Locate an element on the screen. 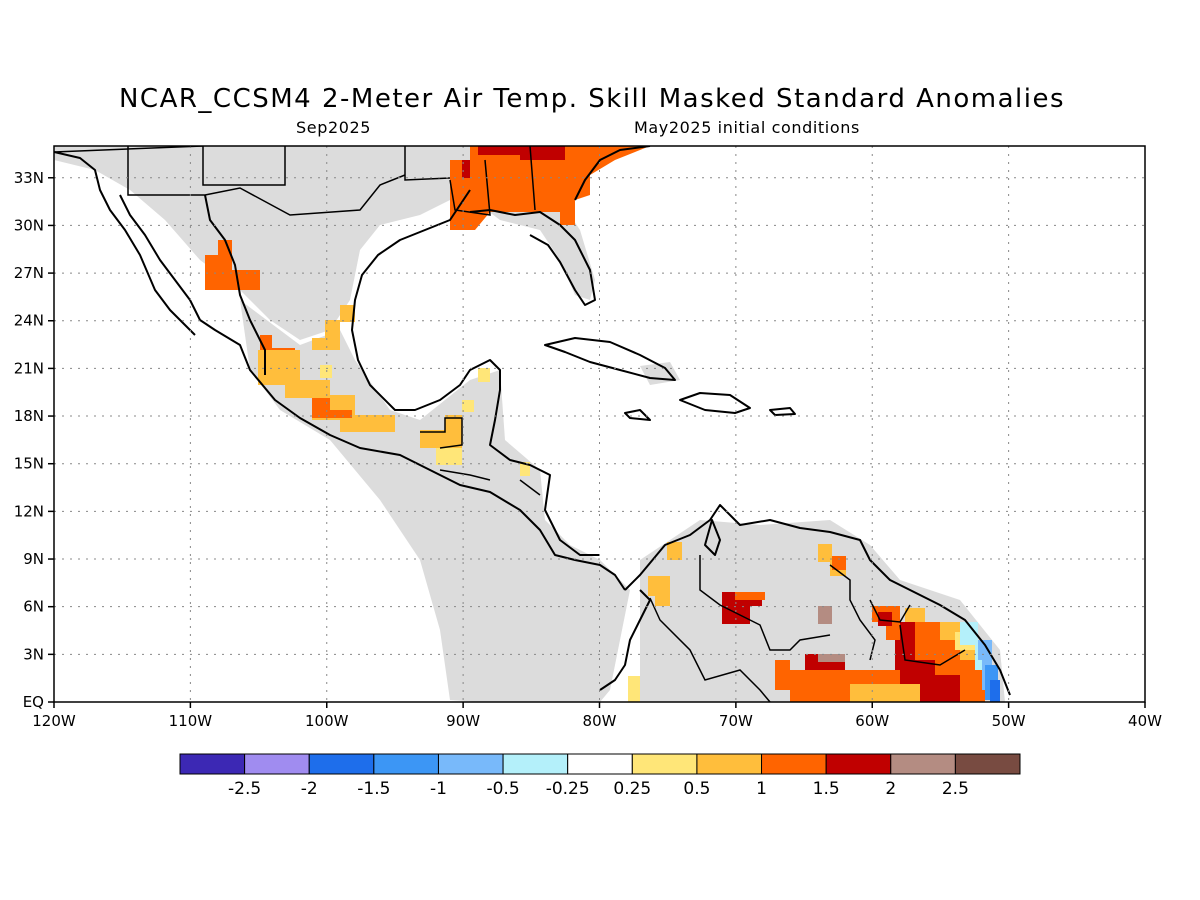  colorbar-label: 0.5 is located at coordinates (696, 789).